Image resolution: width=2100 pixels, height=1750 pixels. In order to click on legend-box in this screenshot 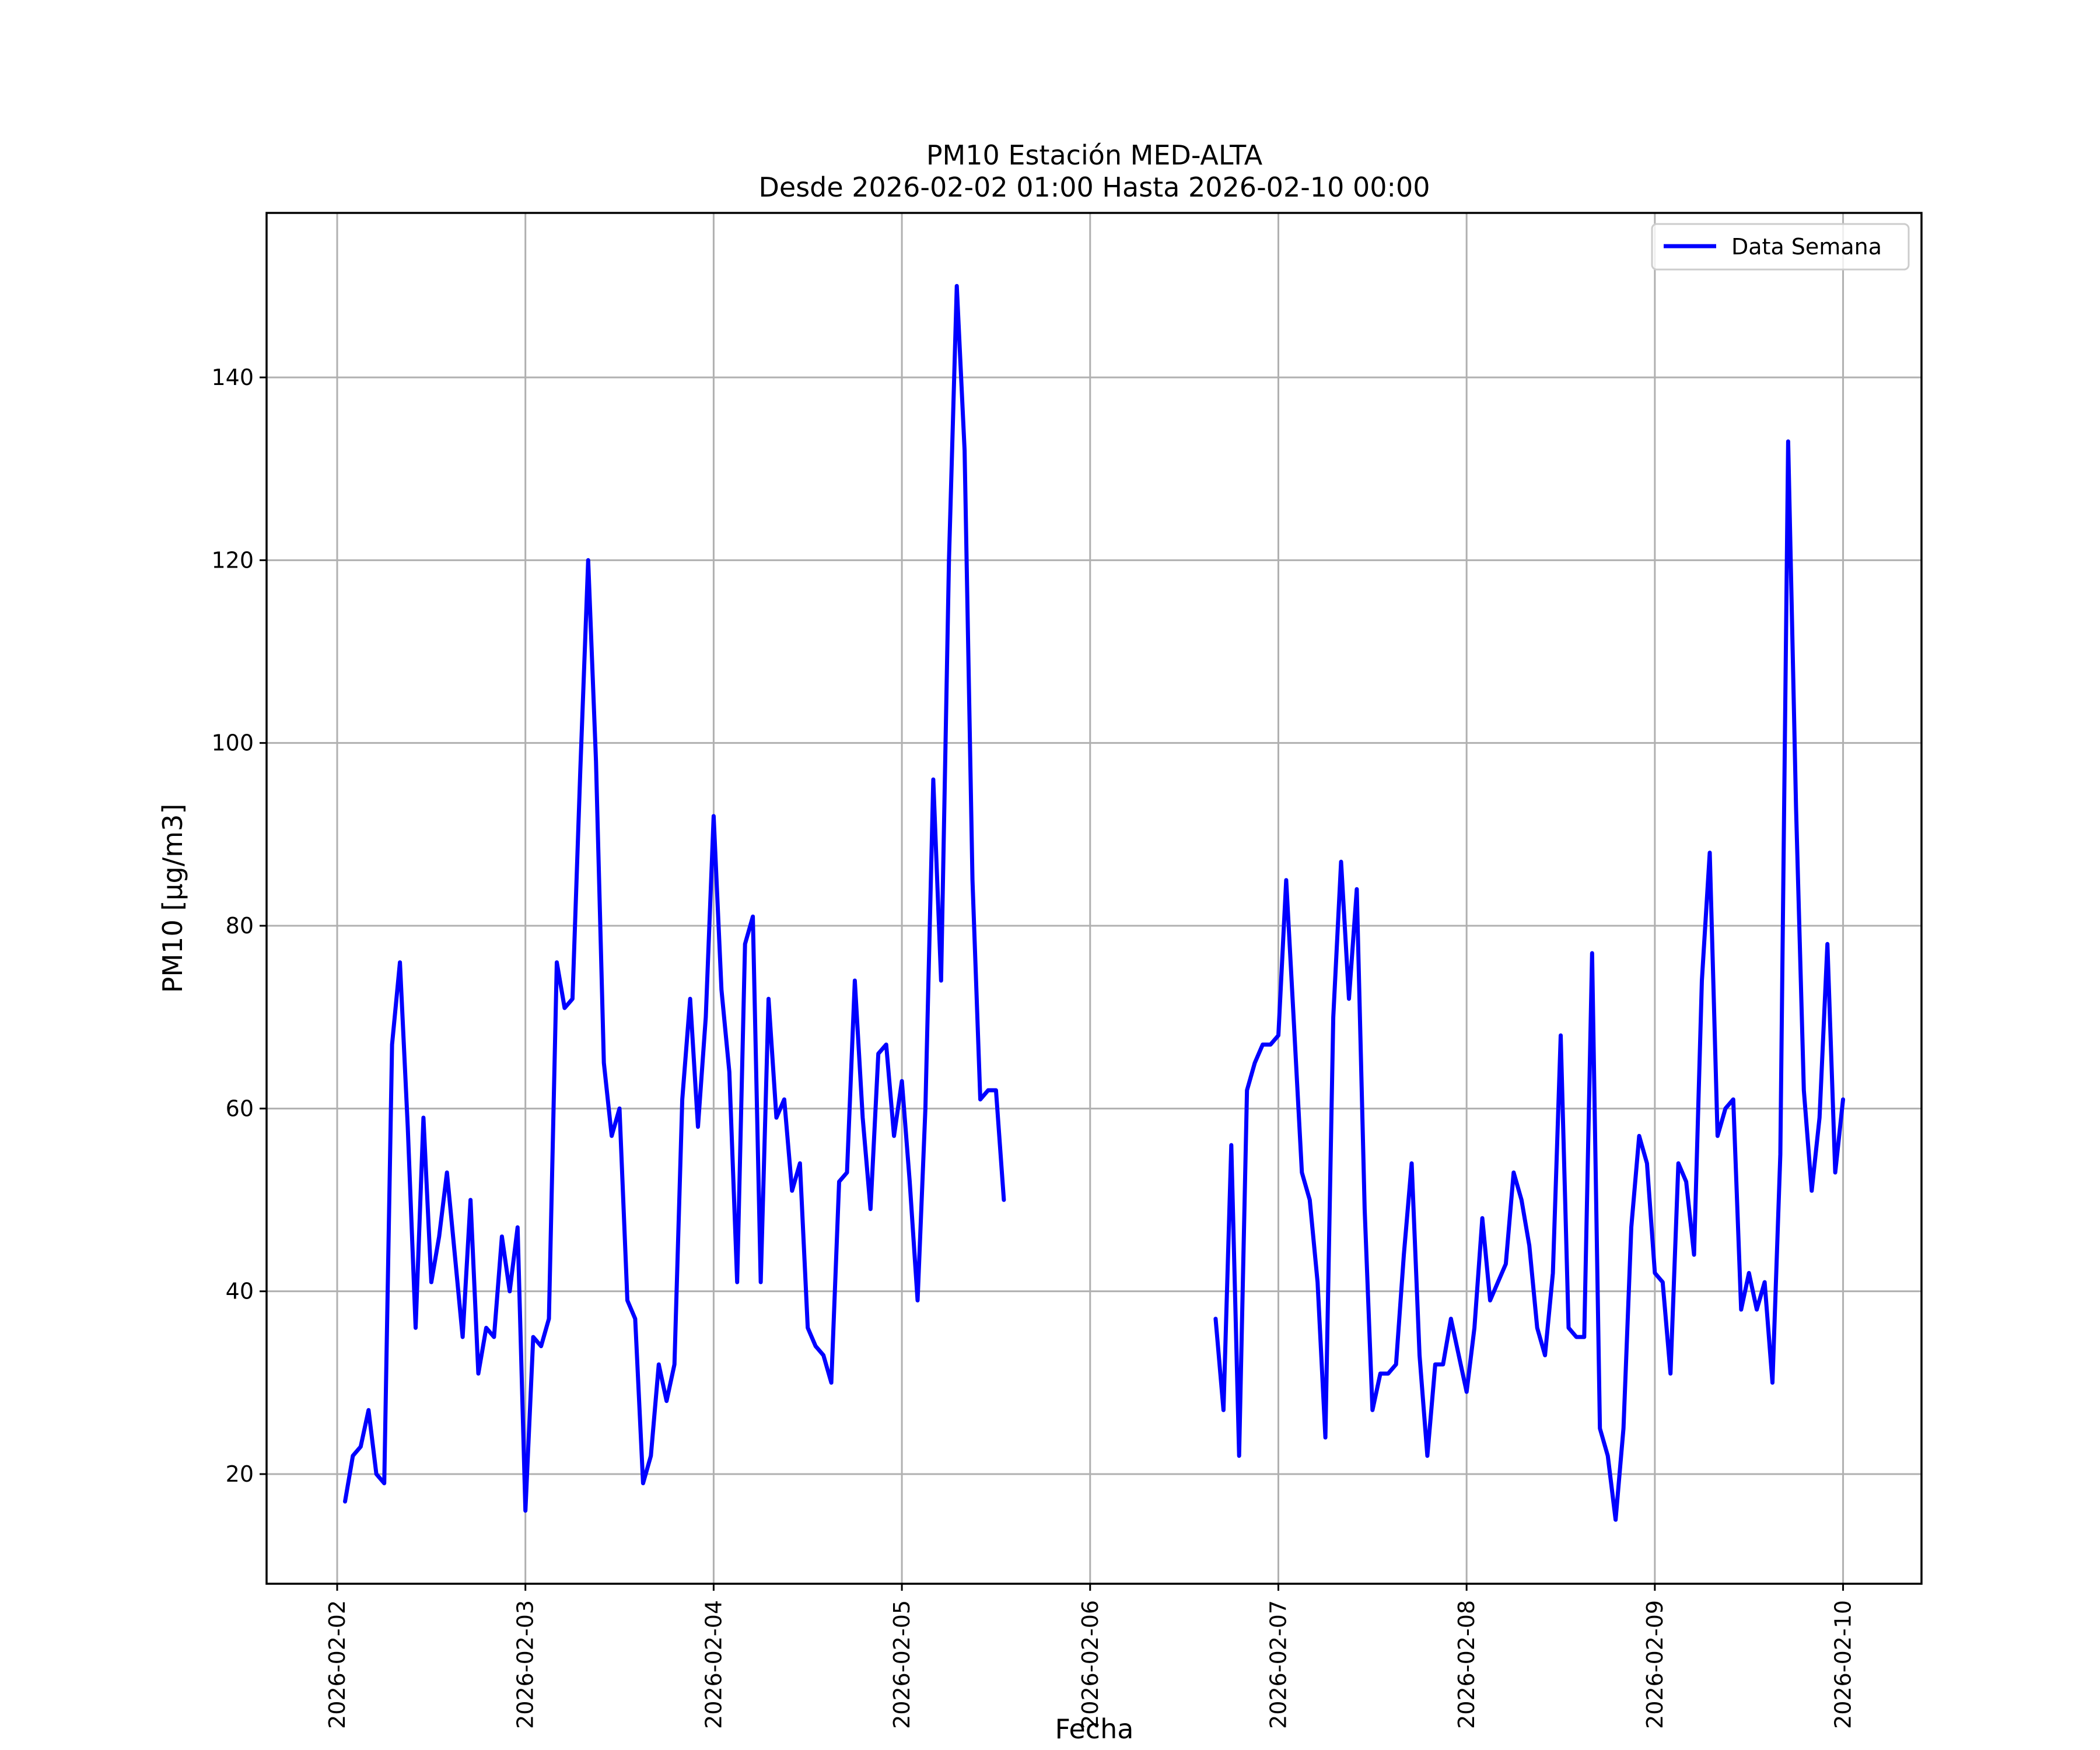, I will do `click(1780, 247)`.